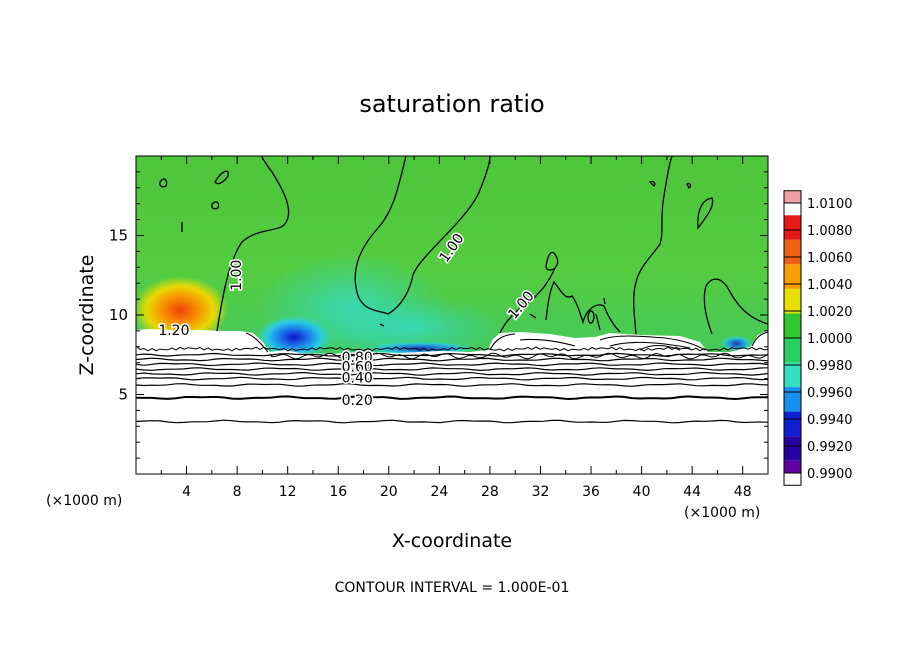  What do you see at coordinates (173, 331) in the screenshot?
I see `contour-label: 1.20` at bounding box center [173, 331].